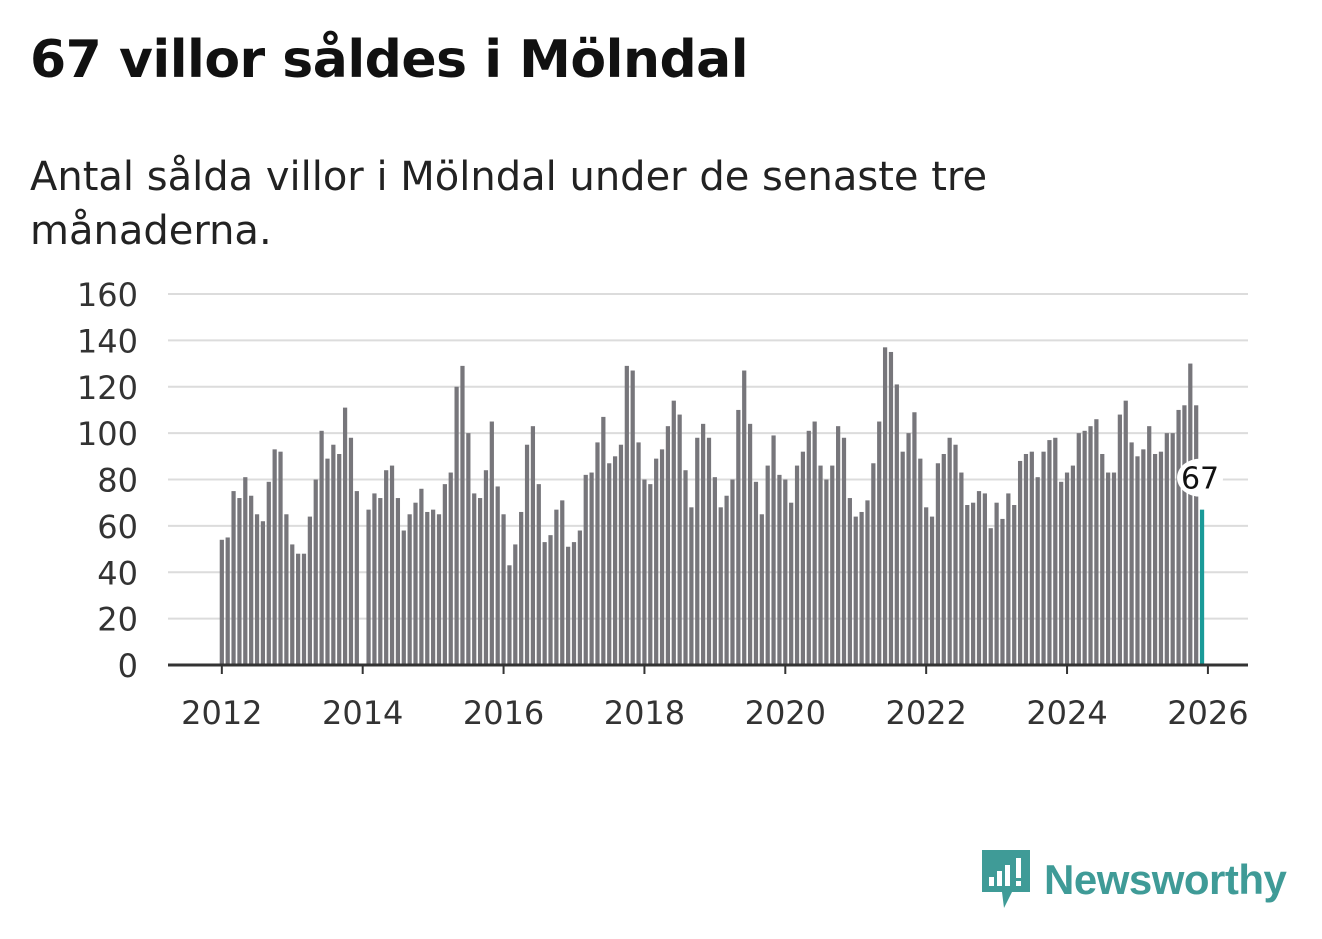  I want to click on x-tick-label: 2012, so click(221, 713).